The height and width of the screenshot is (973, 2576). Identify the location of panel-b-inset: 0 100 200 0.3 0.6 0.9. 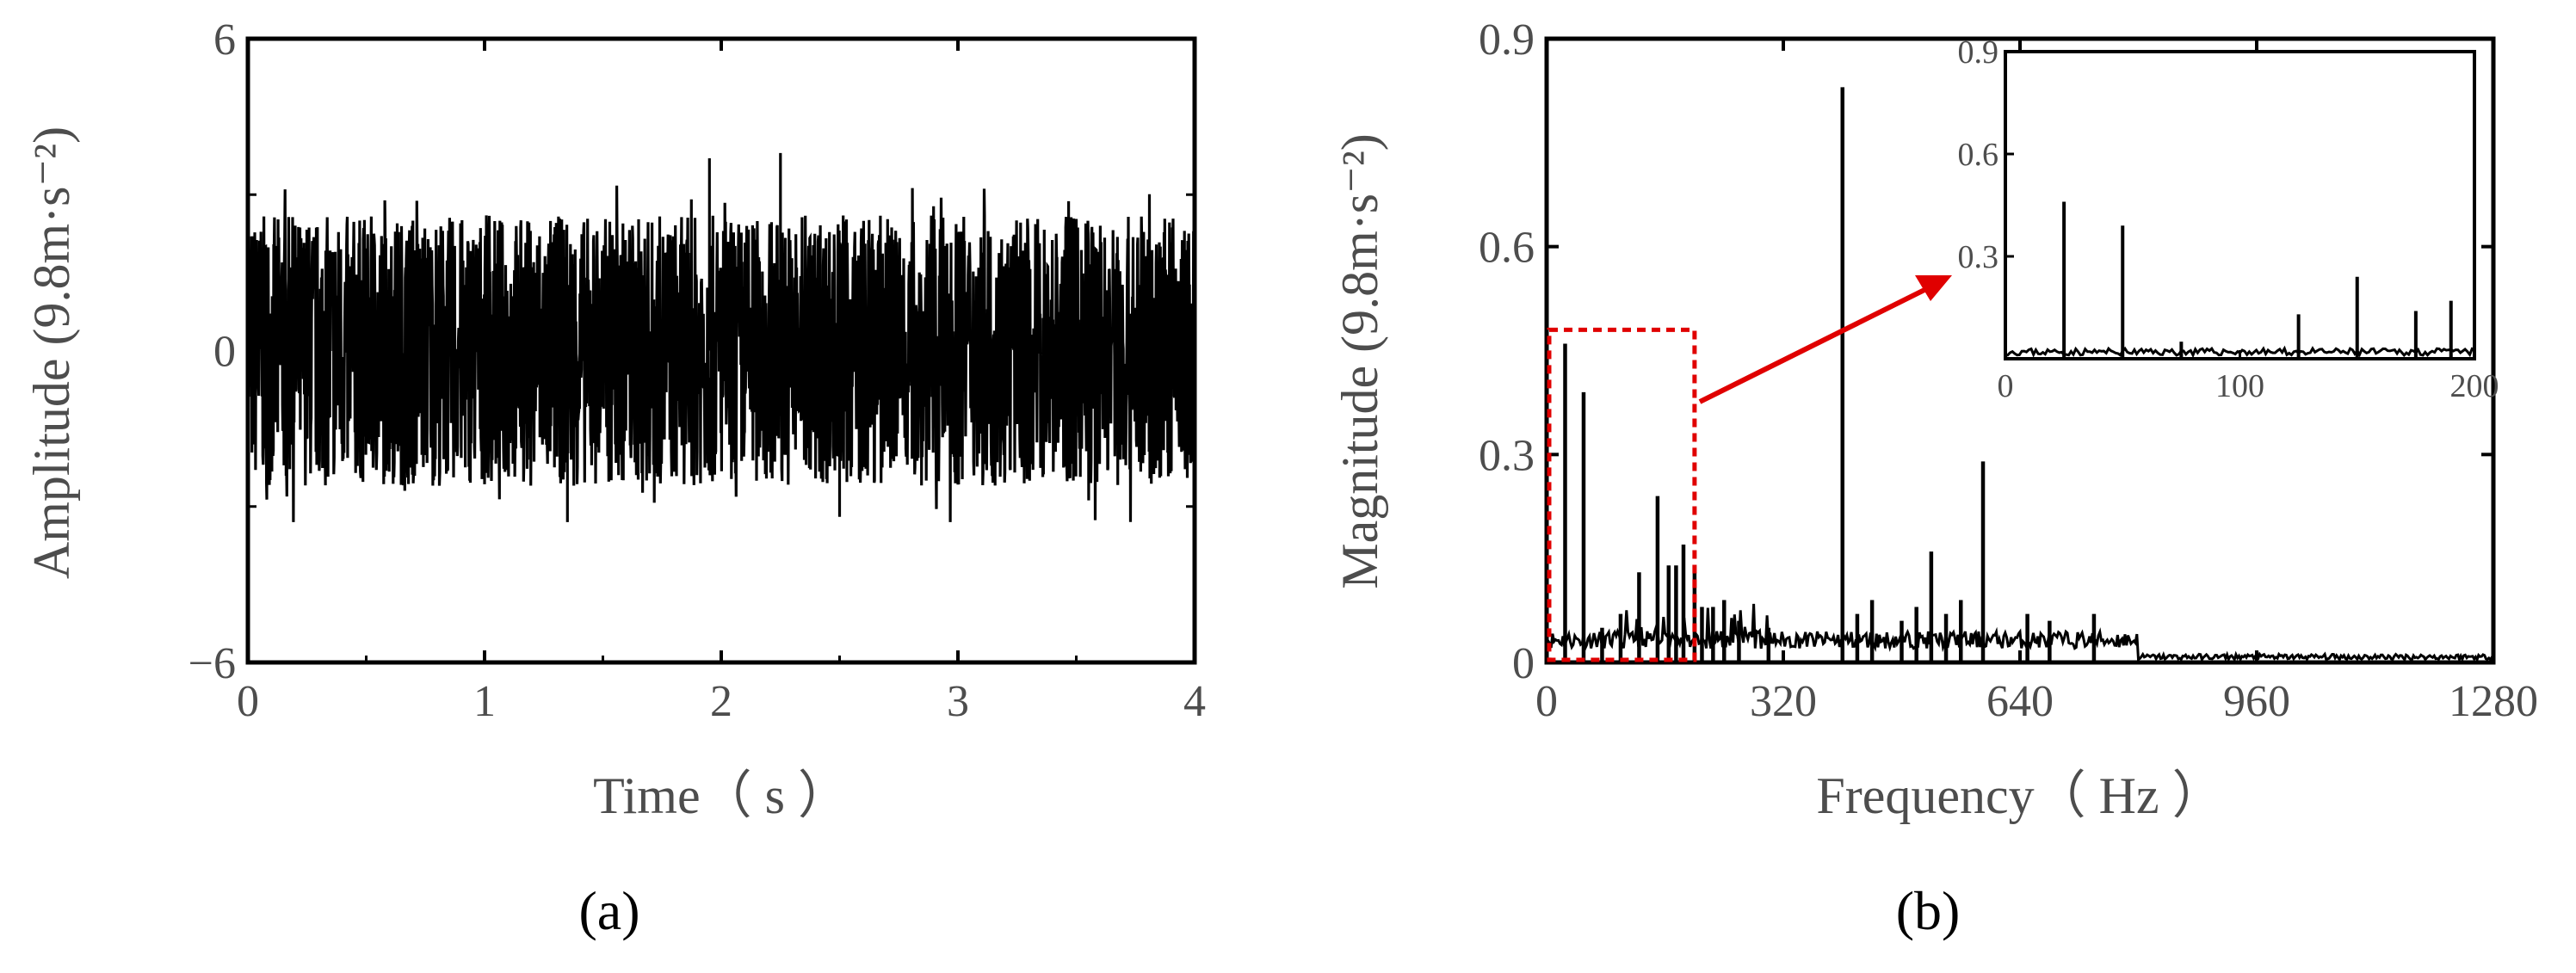
(2228, 219).